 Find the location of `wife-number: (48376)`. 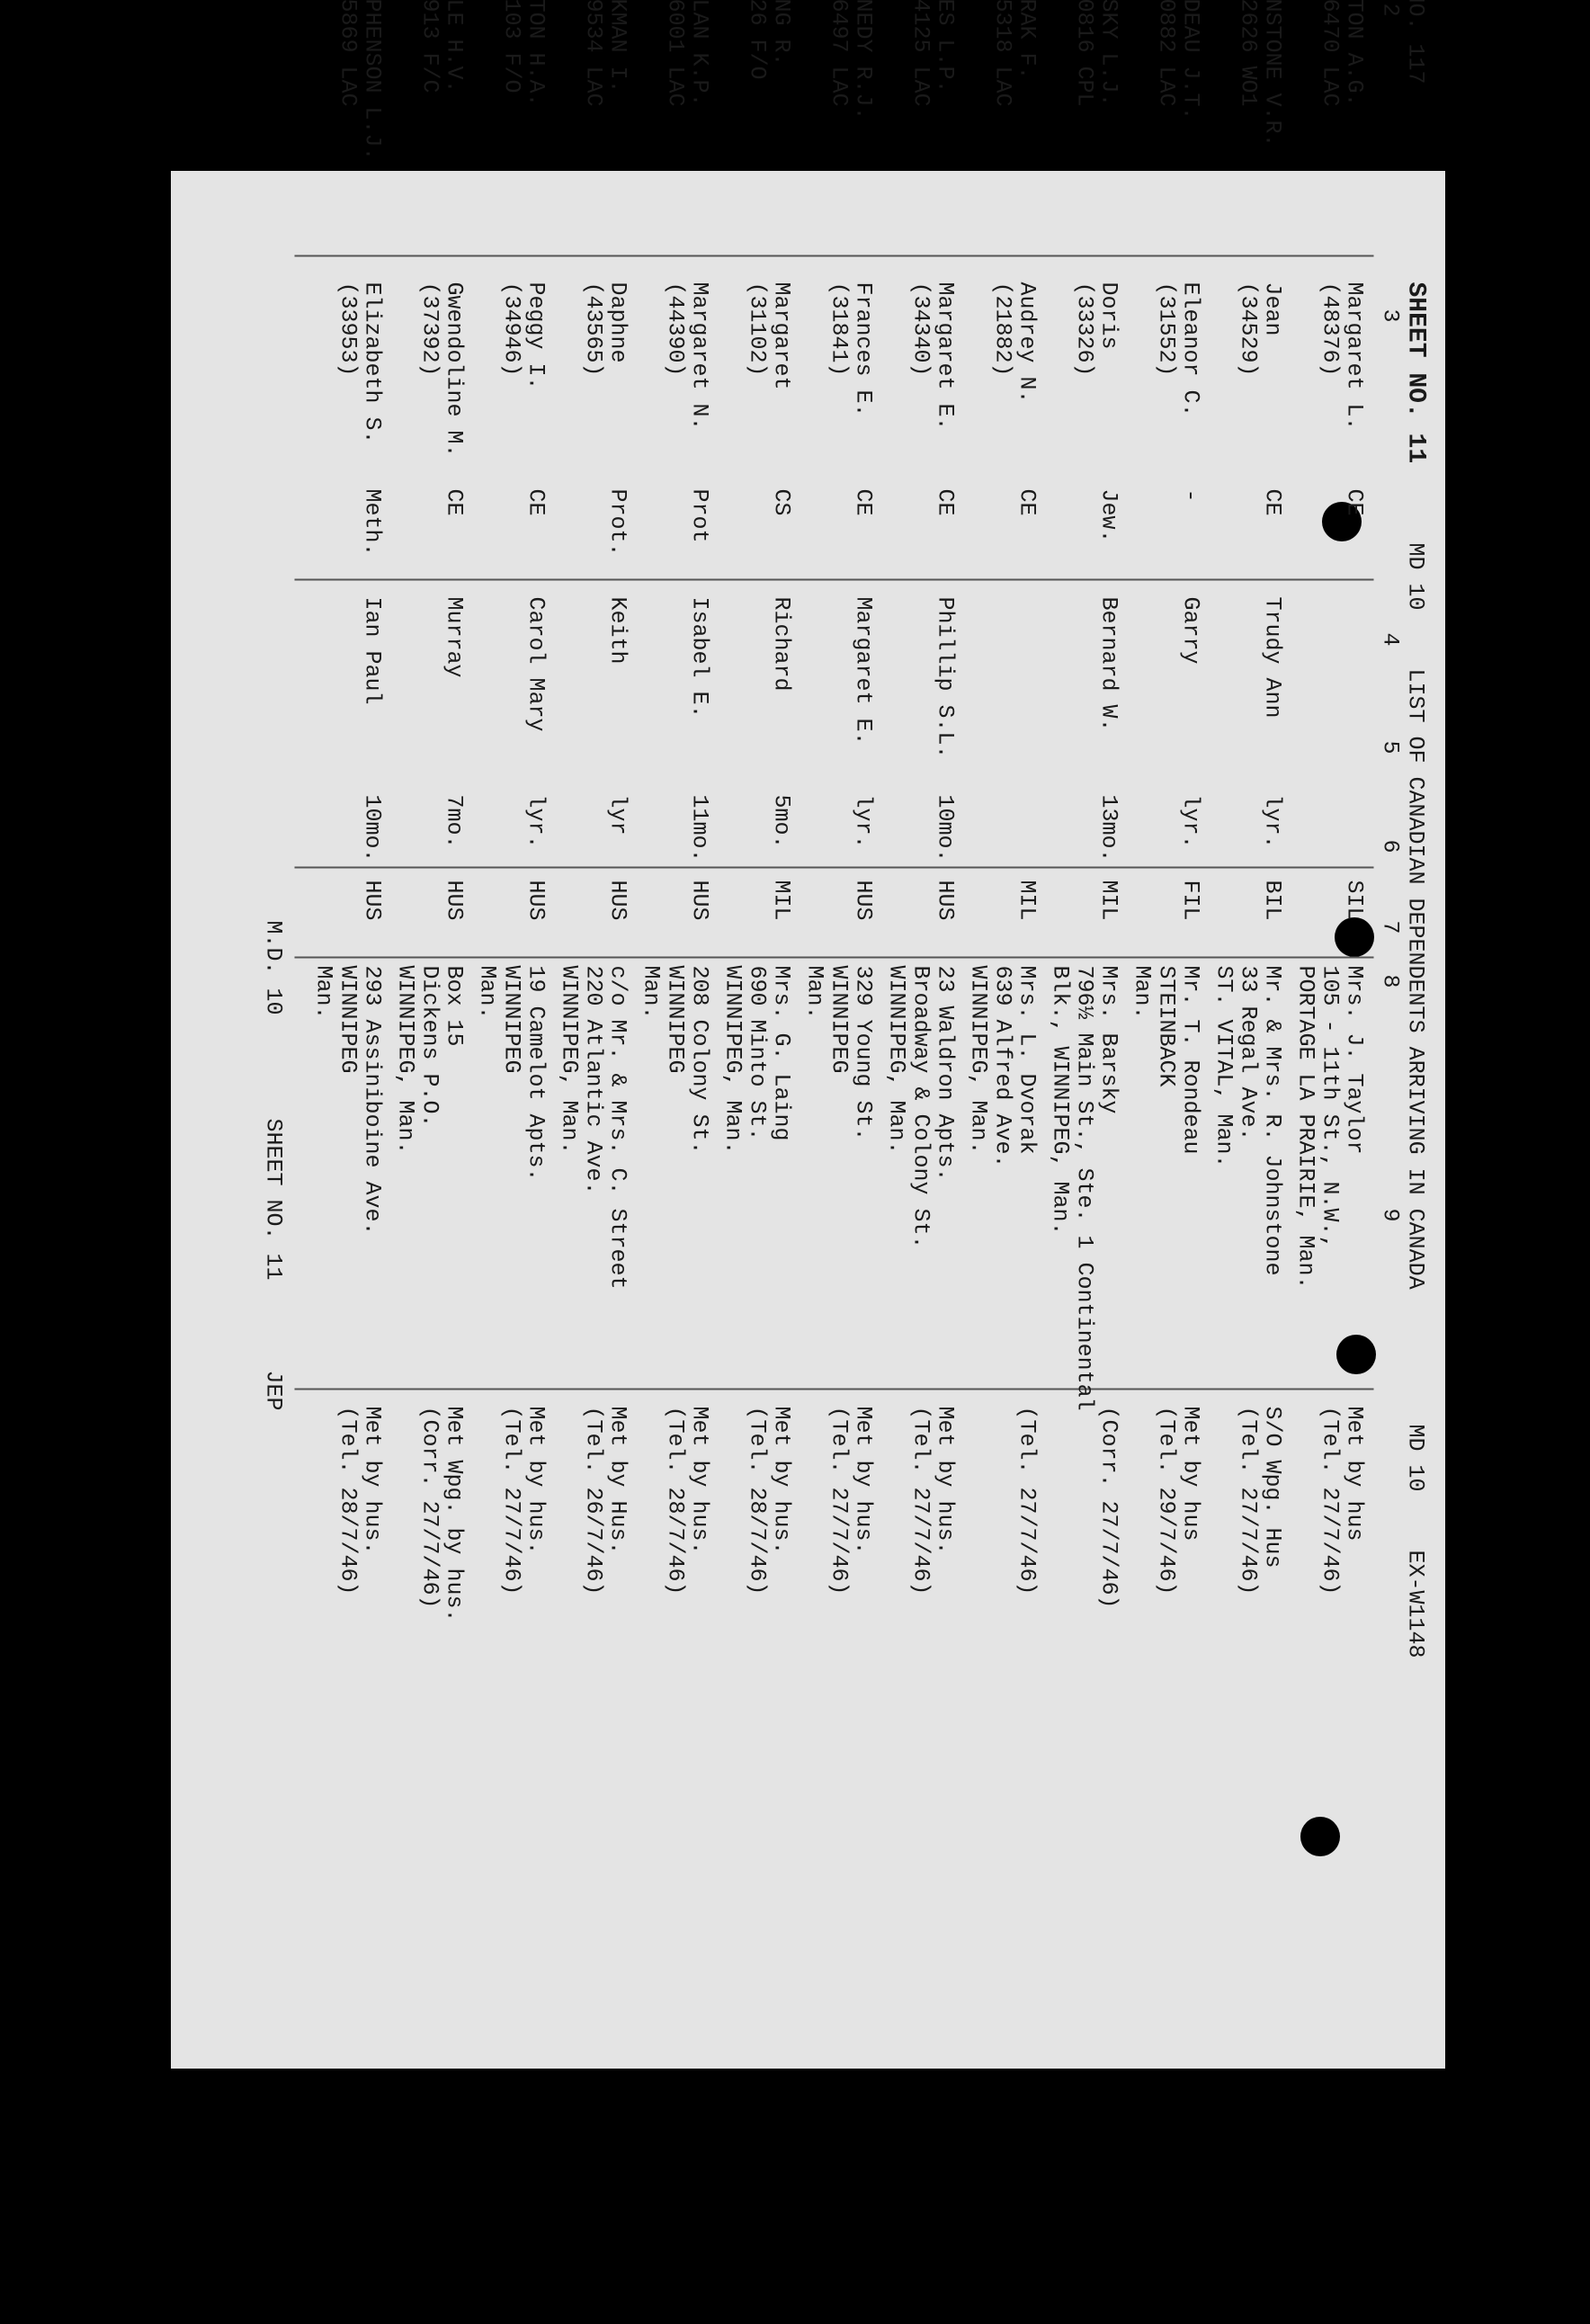

wife-number: (48376) is located at coordinates (1330, 329).